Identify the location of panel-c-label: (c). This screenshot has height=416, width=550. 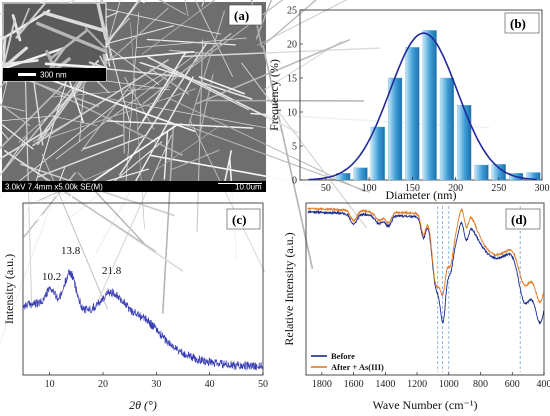
(239, 219).